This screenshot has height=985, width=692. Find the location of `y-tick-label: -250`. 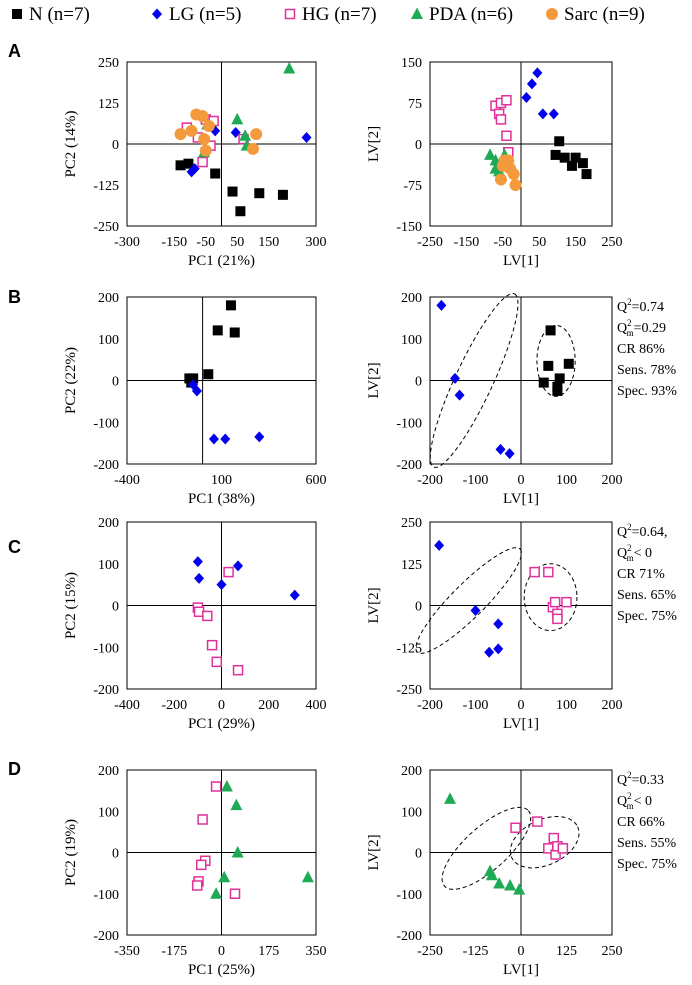

y-tick-label: -250 is located at coordinates (409, 690).